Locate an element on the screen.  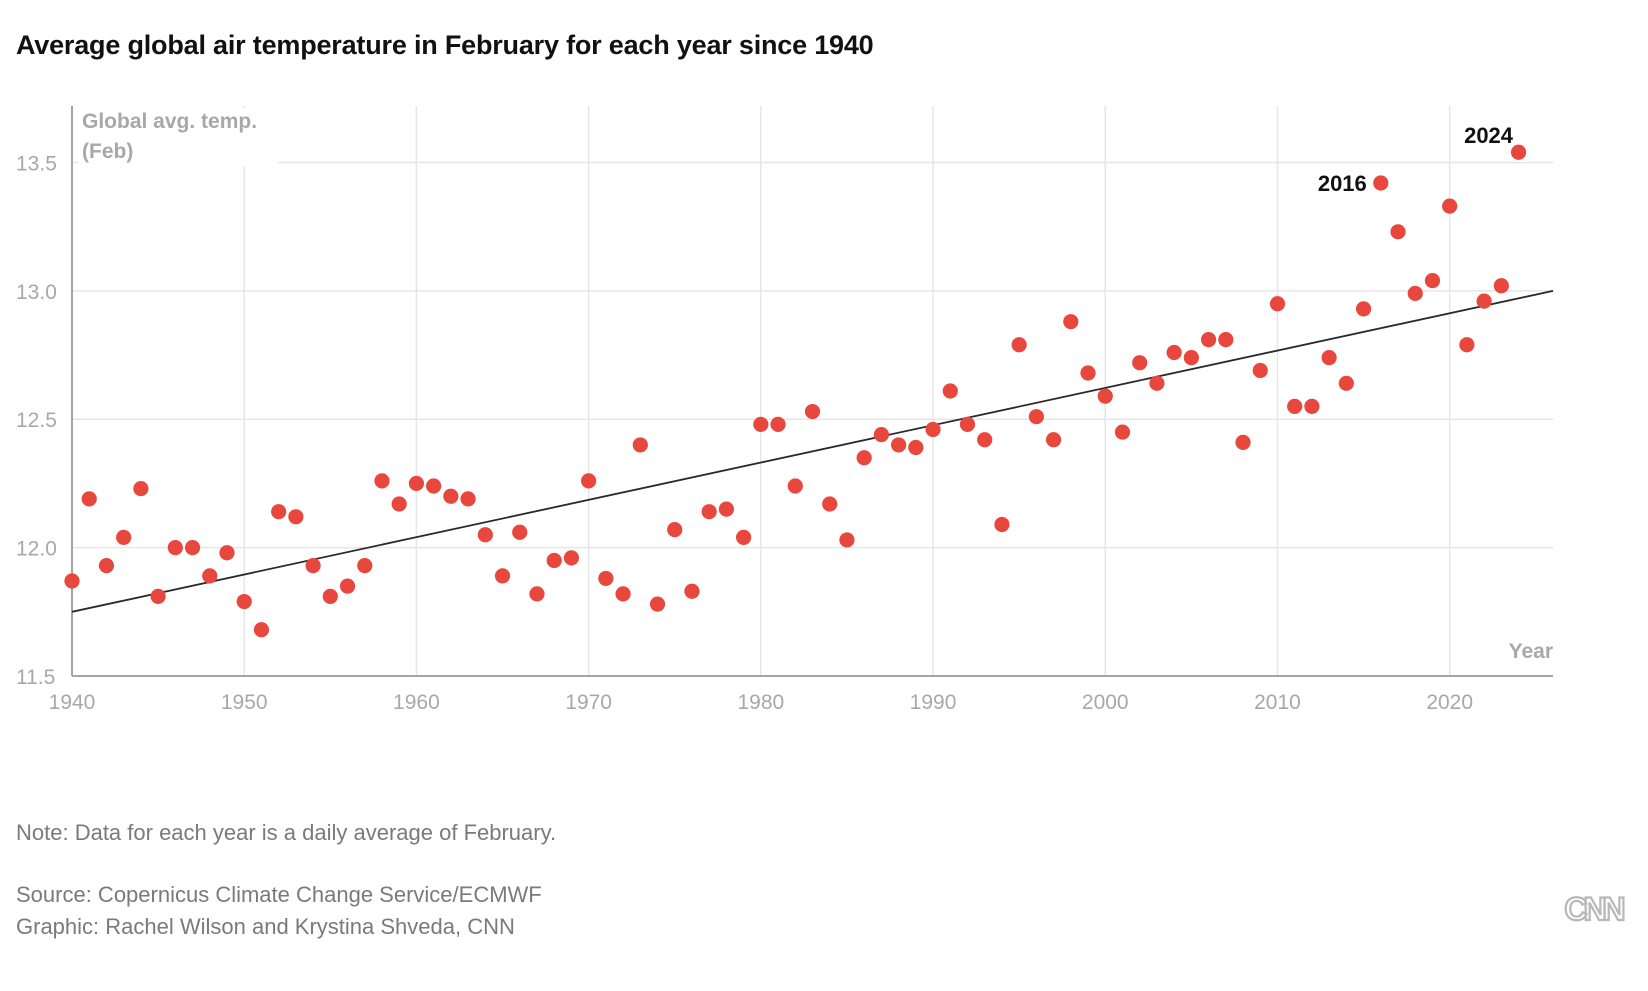
annotation-label: 2016 is located at coordinates (1342, 183).